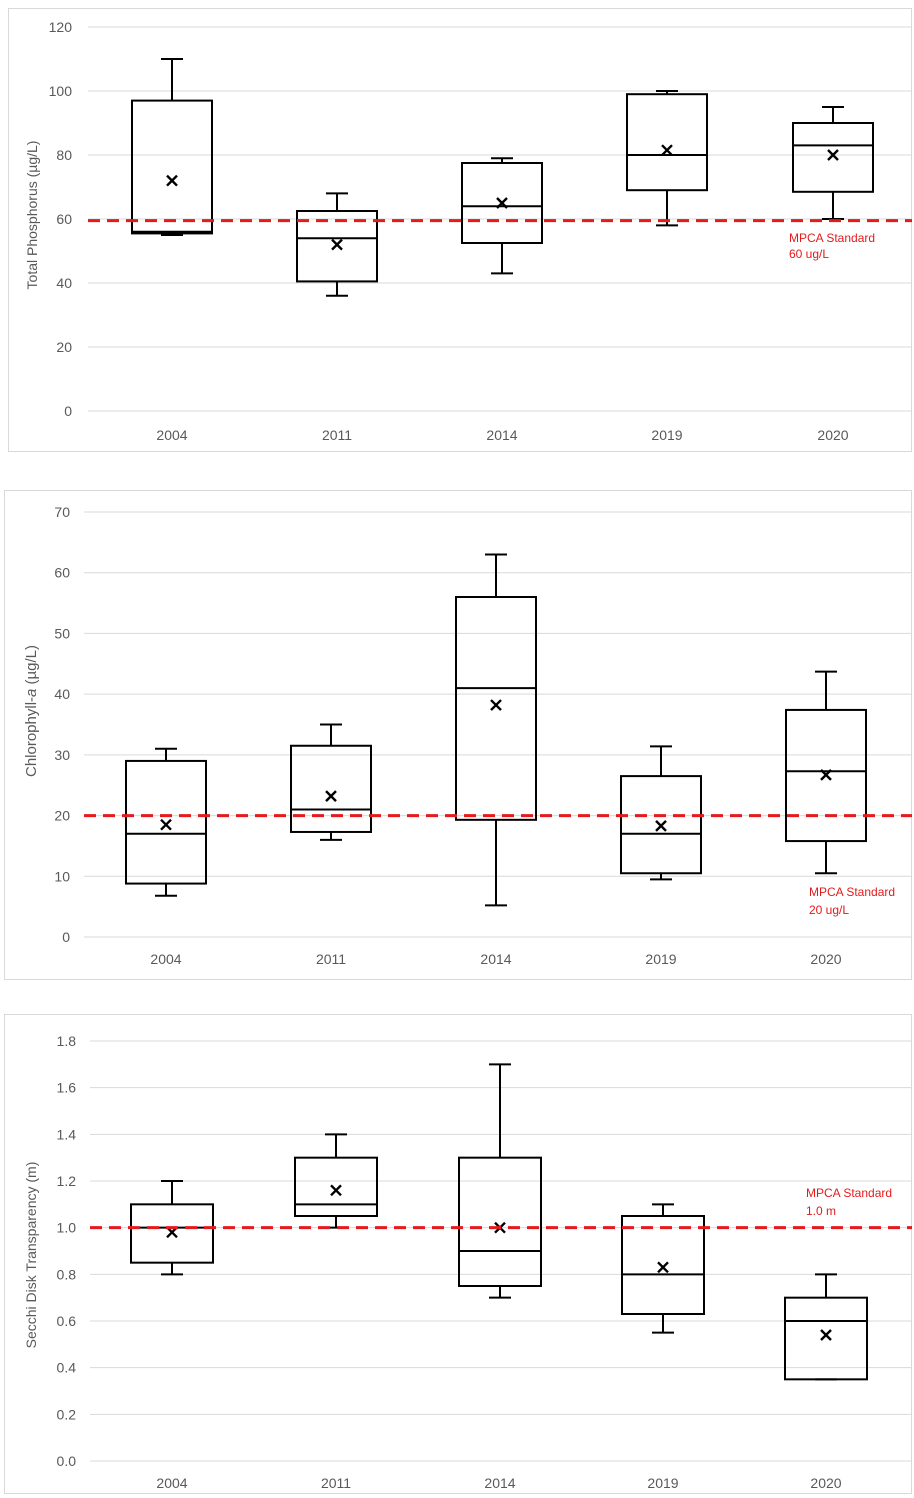  What do you see at coordinates (61, 91) in the screenshot?
I see `y-tick-label: 100` at bounding box center [61, 91].